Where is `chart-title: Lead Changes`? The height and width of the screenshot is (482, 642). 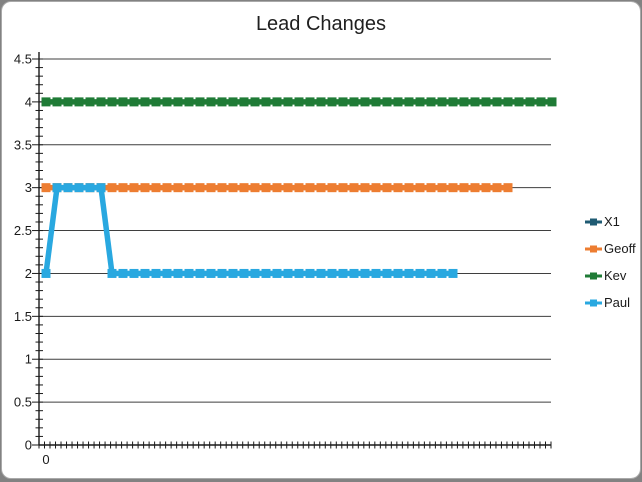 chart-title: Lead Changes is located at coordinates (321, 24).